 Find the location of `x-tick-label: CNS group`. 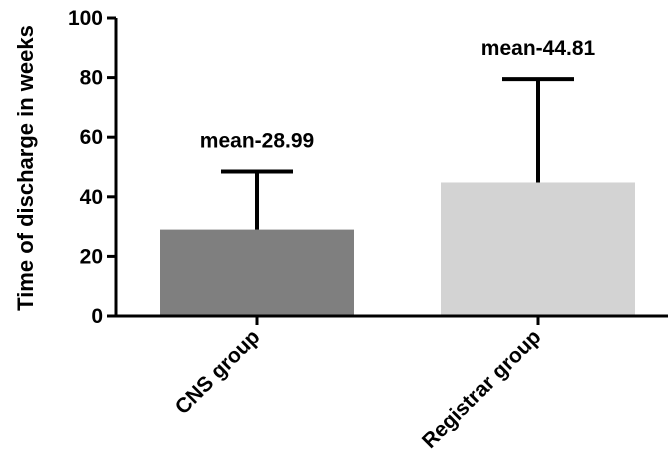

x-tick-label: CNS group is located at coordinates (218, 372).